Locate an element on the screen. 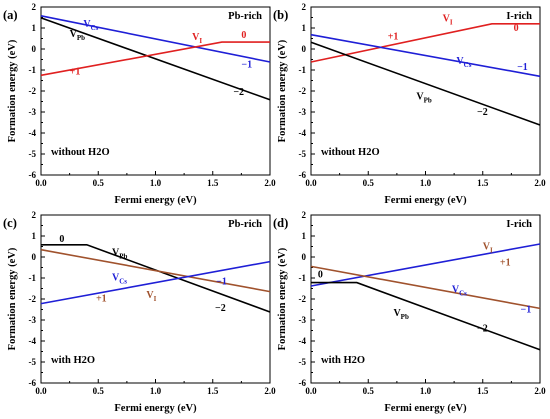 Image resolution: width=550 pixels, height=419 pixels. panel-label: (c) is located at coordinates (10, 223).